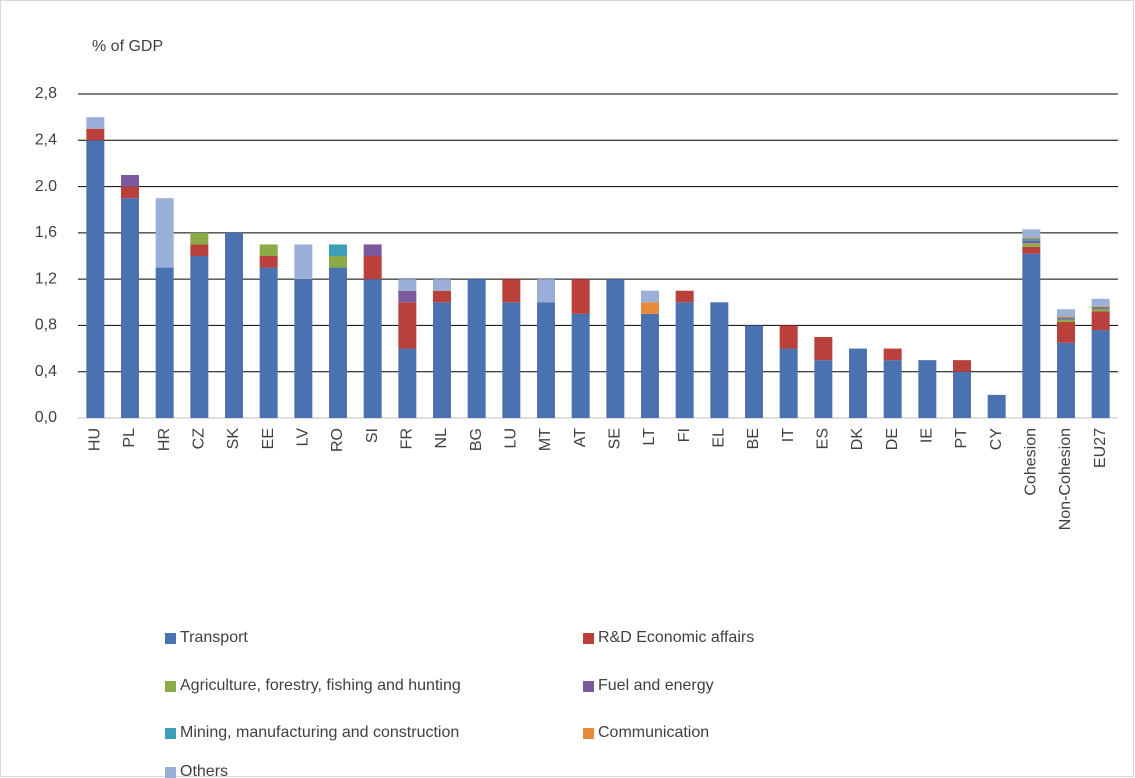 The height and width of the screenshot is (778, 1135). I want to click on y-tick-label: 2,8, so click(46, 93).